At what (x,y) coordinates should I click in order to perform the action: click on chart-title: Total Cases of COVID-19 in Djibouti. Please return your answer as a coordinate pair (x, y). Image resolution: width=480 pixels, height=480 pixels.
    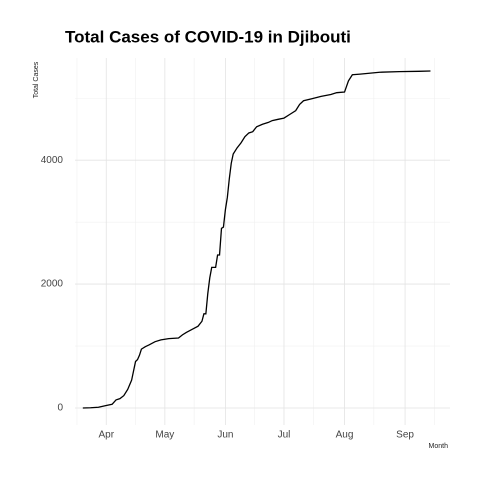
    Looking at the image, I should click on (208, 36).